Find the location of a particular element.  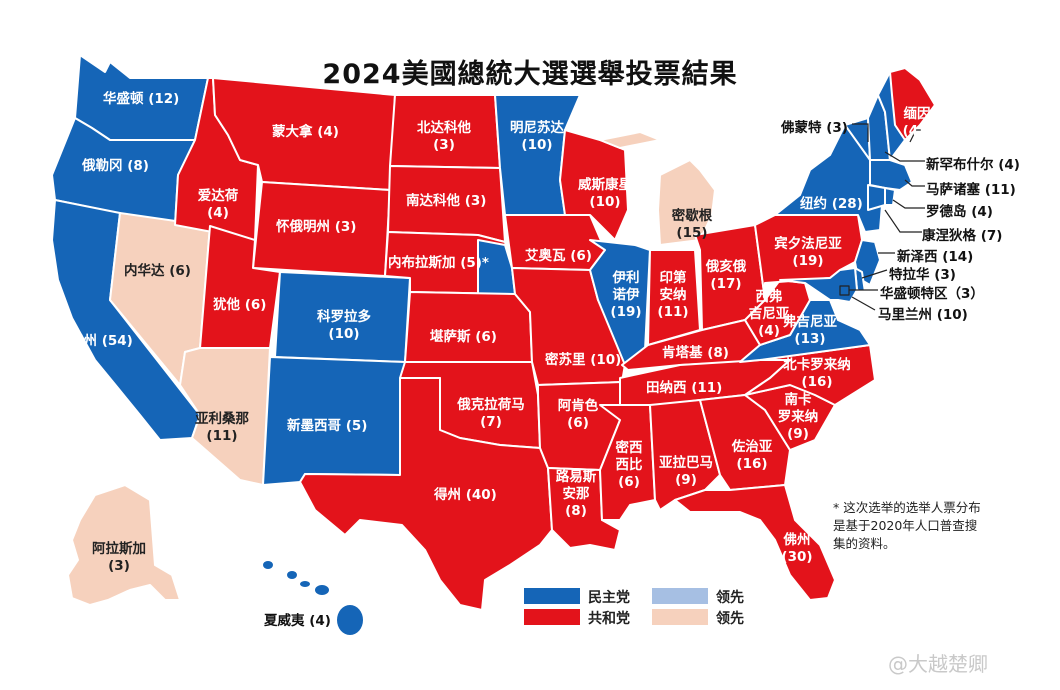

map-title: 2024美國總統大選選舉投票結果 is located at coordinates (530, 74).